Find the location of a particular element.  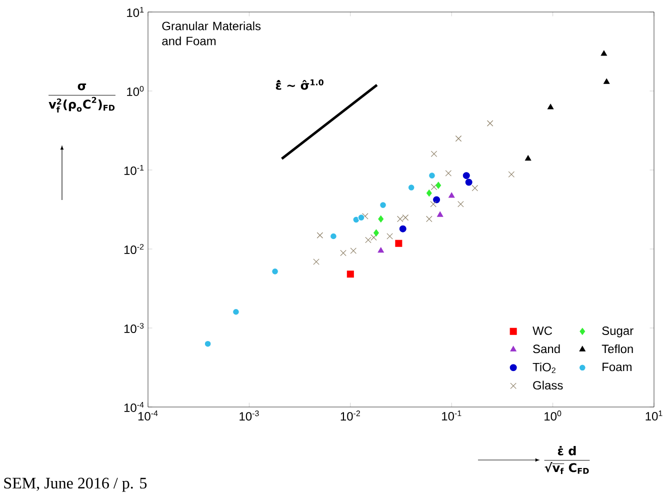

legend-label: Glass is located at coordinates (548, 385).